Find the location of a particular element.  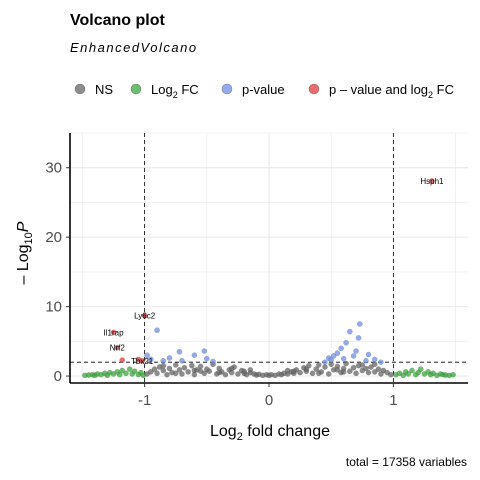

y-tick-label: 0 is located at coordinates (58, 376).